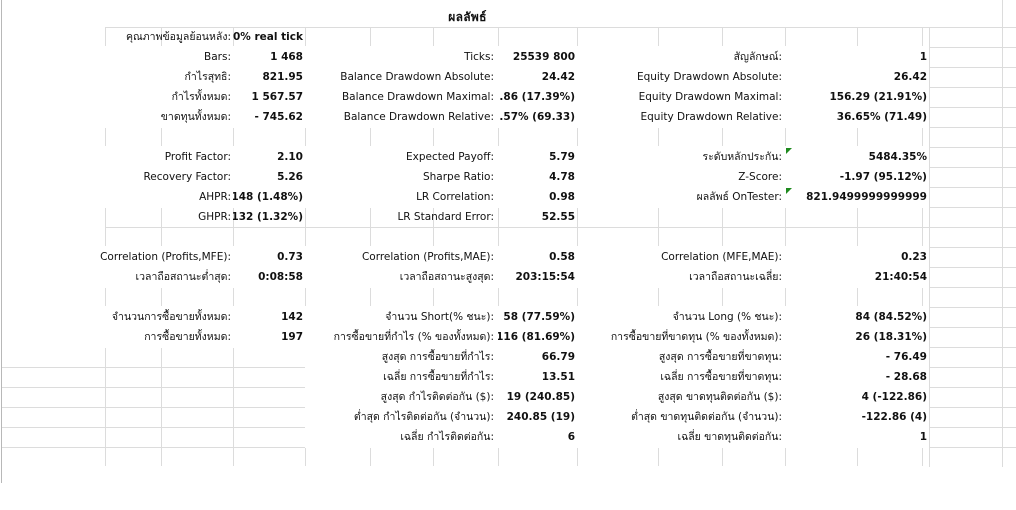 The height and width of the screenshot is (510, 1016). What do you see at coordinates (268, 217) in the screenshot?
I see `metric-value-cell: 132 (1.32%)` at bounding box center [268, 217].